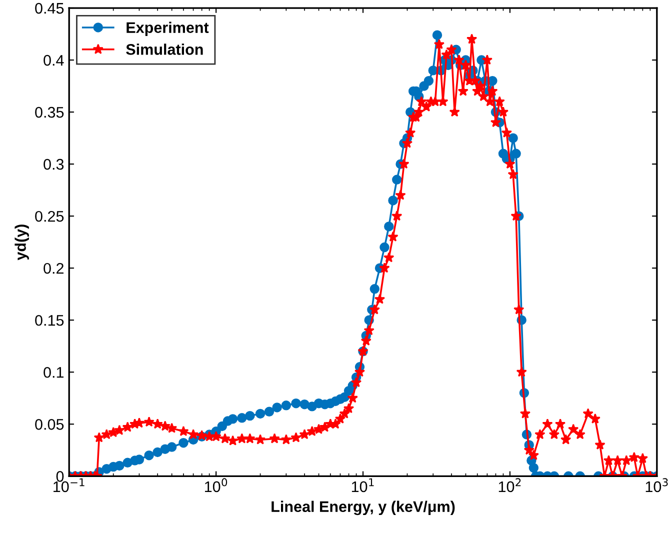 Image resolution: width=671 pixels, height=535 pixels. I want to click on legend-label: Experiment, so click(167, 29).